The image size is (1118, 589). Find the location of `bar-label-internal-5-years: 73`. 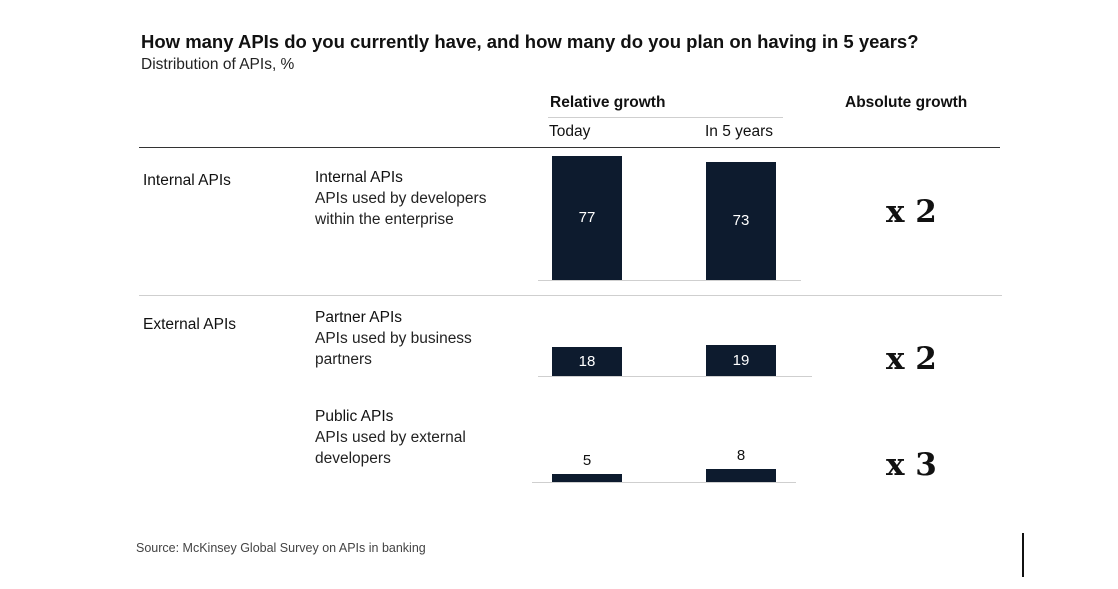

bar-label-internal-5-years: 73 is located at coordinates (741, 221).